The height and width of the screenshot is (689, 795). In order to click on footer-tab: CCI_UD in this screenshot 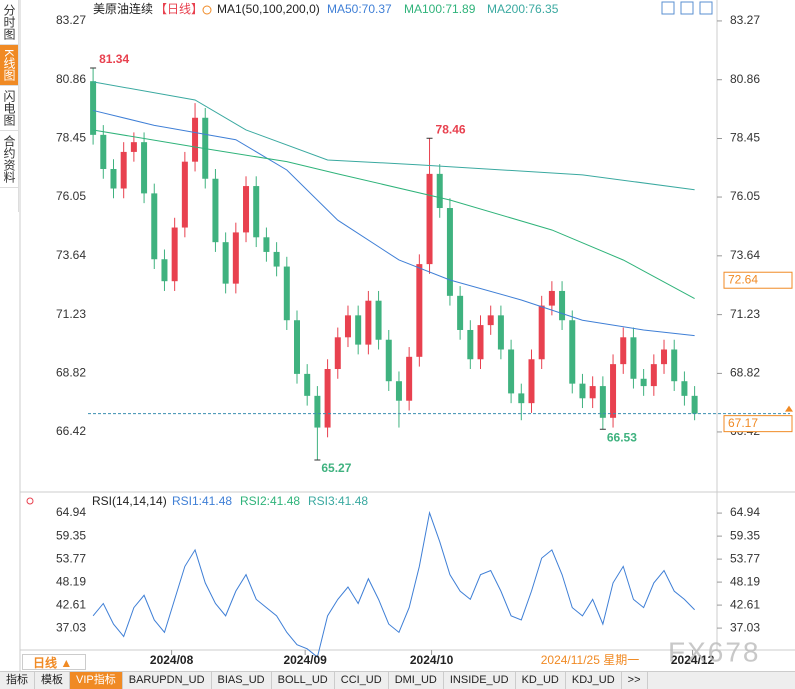, I will do `click(362, 680)`.